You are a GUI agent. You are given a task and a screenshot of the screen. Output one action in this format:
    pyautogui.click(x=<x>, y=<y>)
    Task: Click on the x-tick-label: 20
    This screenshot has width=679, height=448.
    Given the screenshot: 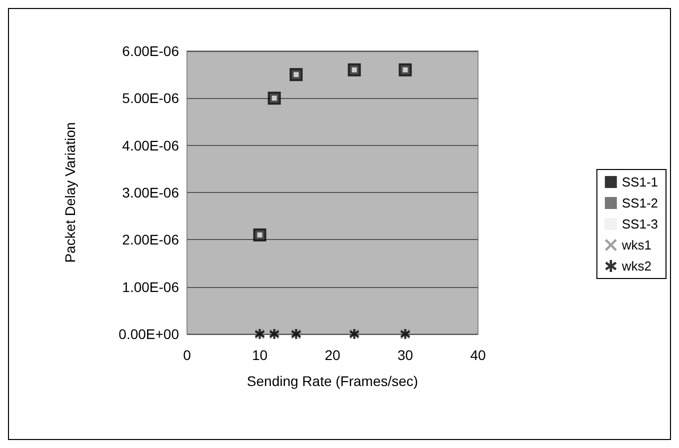 What is the action you would take?
    pyautogui.click(x=332, y=355)
    